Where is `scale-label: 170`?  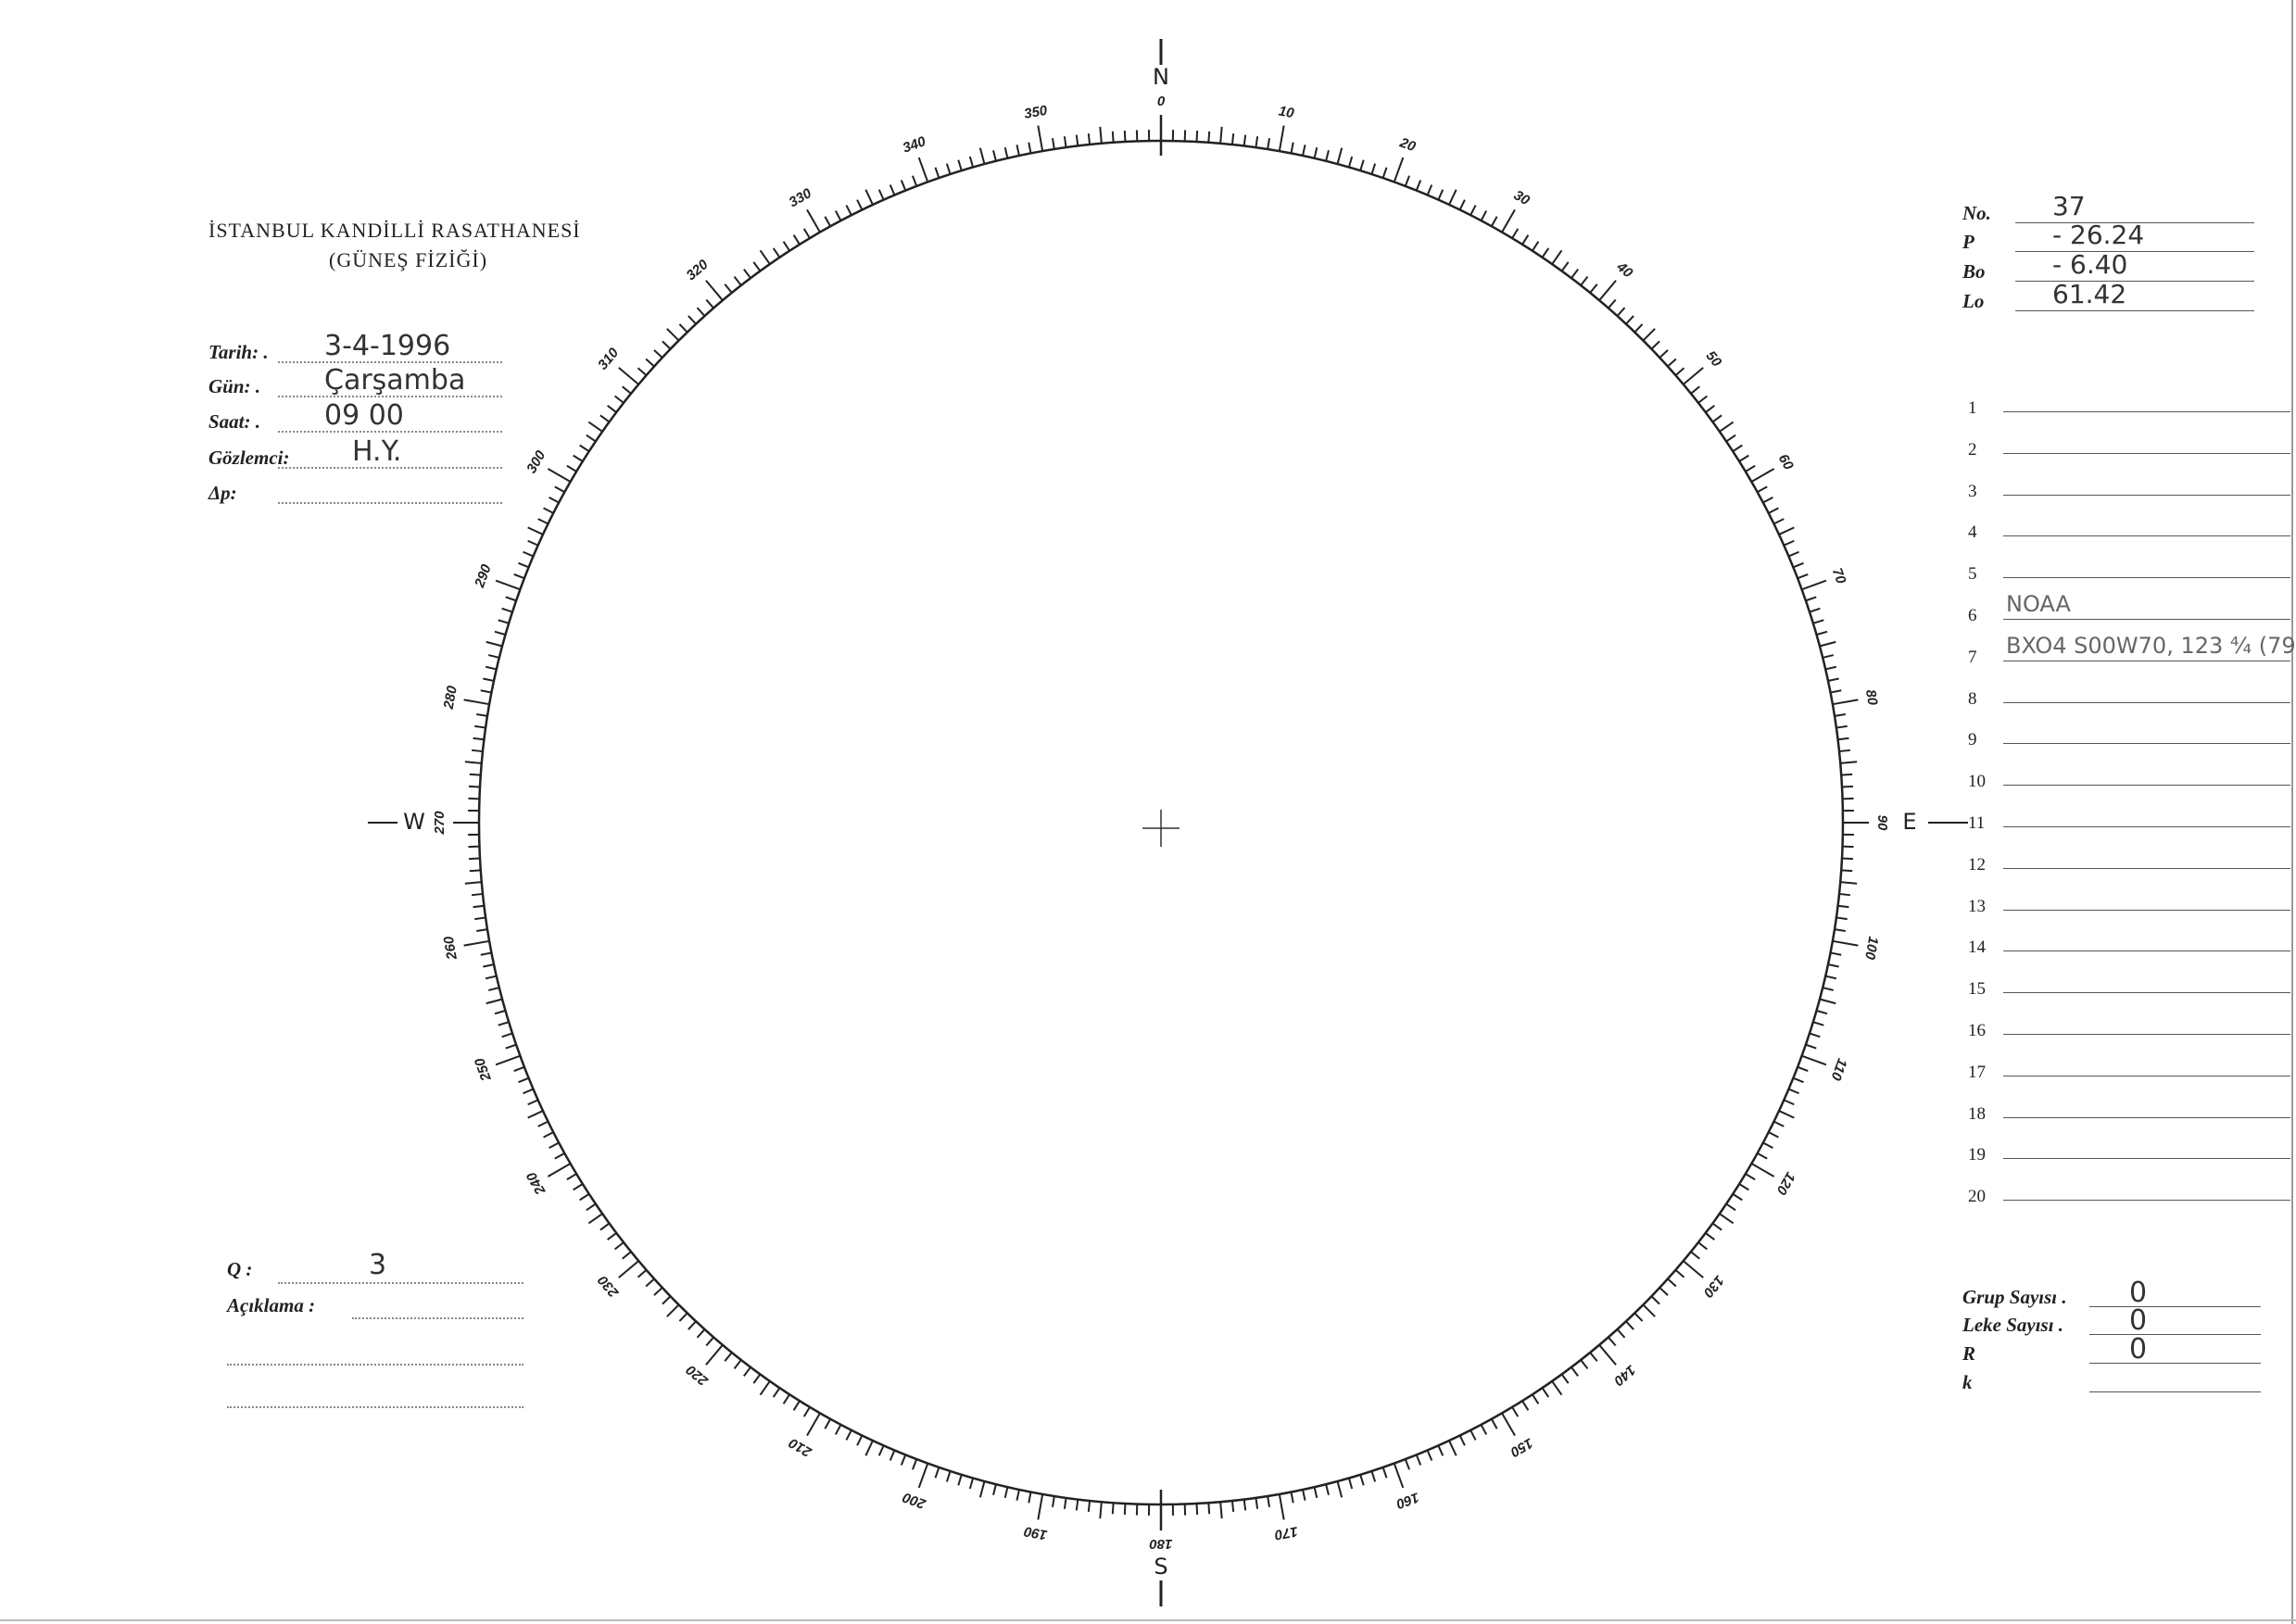
scale-label: 170 is located at coordinates (1286, 1532).